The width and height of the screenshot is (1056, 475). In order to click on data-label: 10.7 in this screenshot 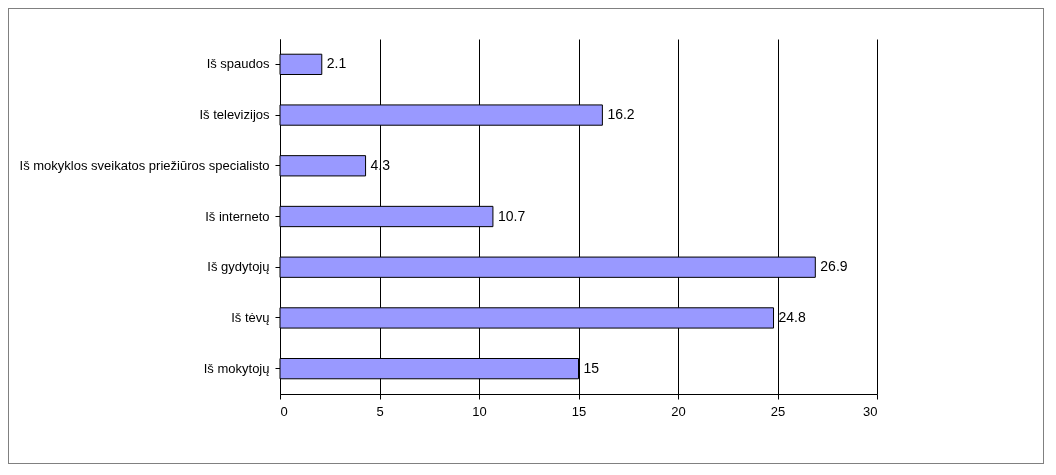, I will do `click(511, 215)`.